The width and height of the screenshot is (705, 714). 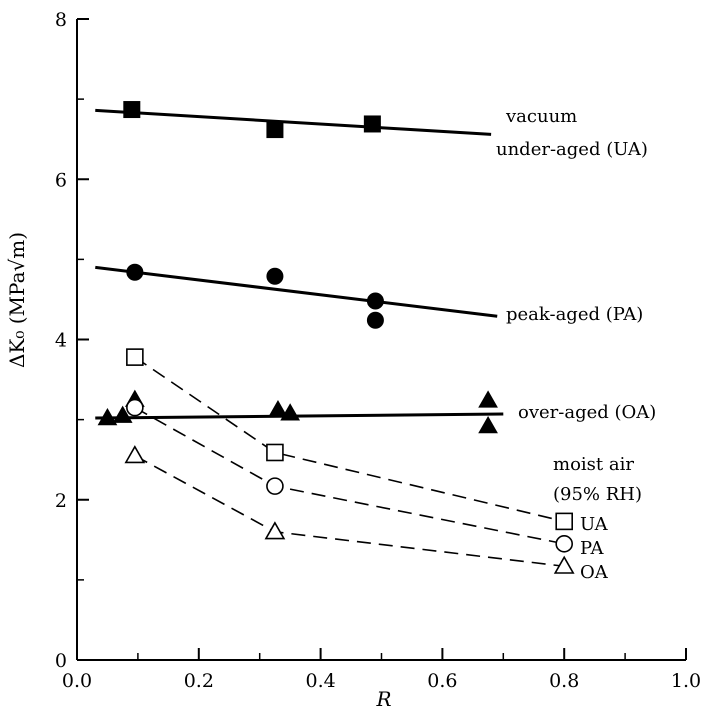 I want to click on annotation-over-aged: over-aged (OA), so click(x=587, y=412).